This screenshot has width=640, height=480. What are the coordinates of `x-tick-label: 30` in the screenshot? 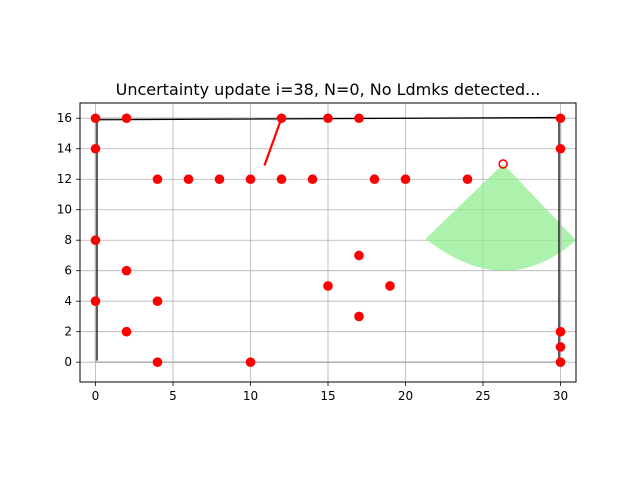 It's located at (560, 396).